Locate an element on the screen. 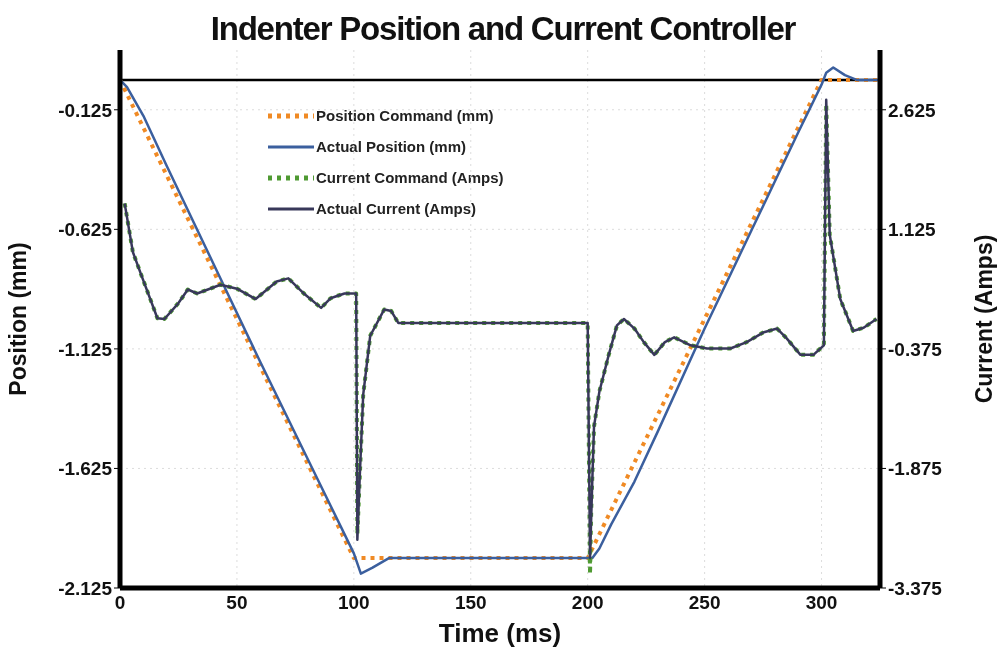  y-axis-title: Position (mm) is located at coordinates (18, 319).